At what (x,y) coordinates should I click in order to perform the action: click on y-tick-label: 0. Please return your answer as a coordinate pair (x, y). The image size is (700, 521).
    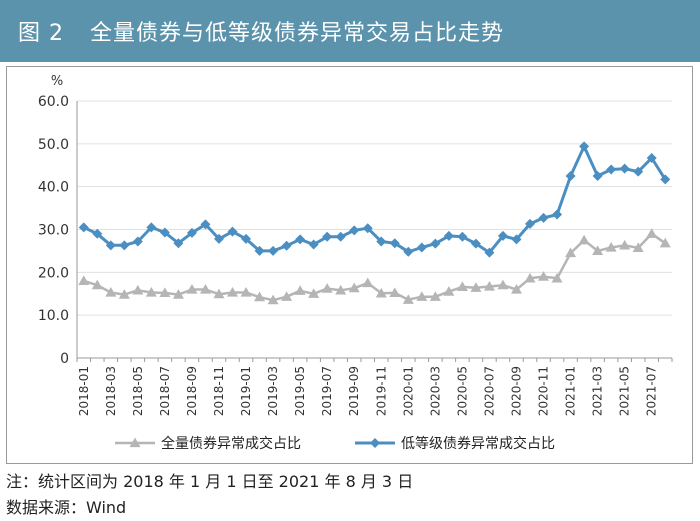
    Looking at the image, I should click on (64, 359).